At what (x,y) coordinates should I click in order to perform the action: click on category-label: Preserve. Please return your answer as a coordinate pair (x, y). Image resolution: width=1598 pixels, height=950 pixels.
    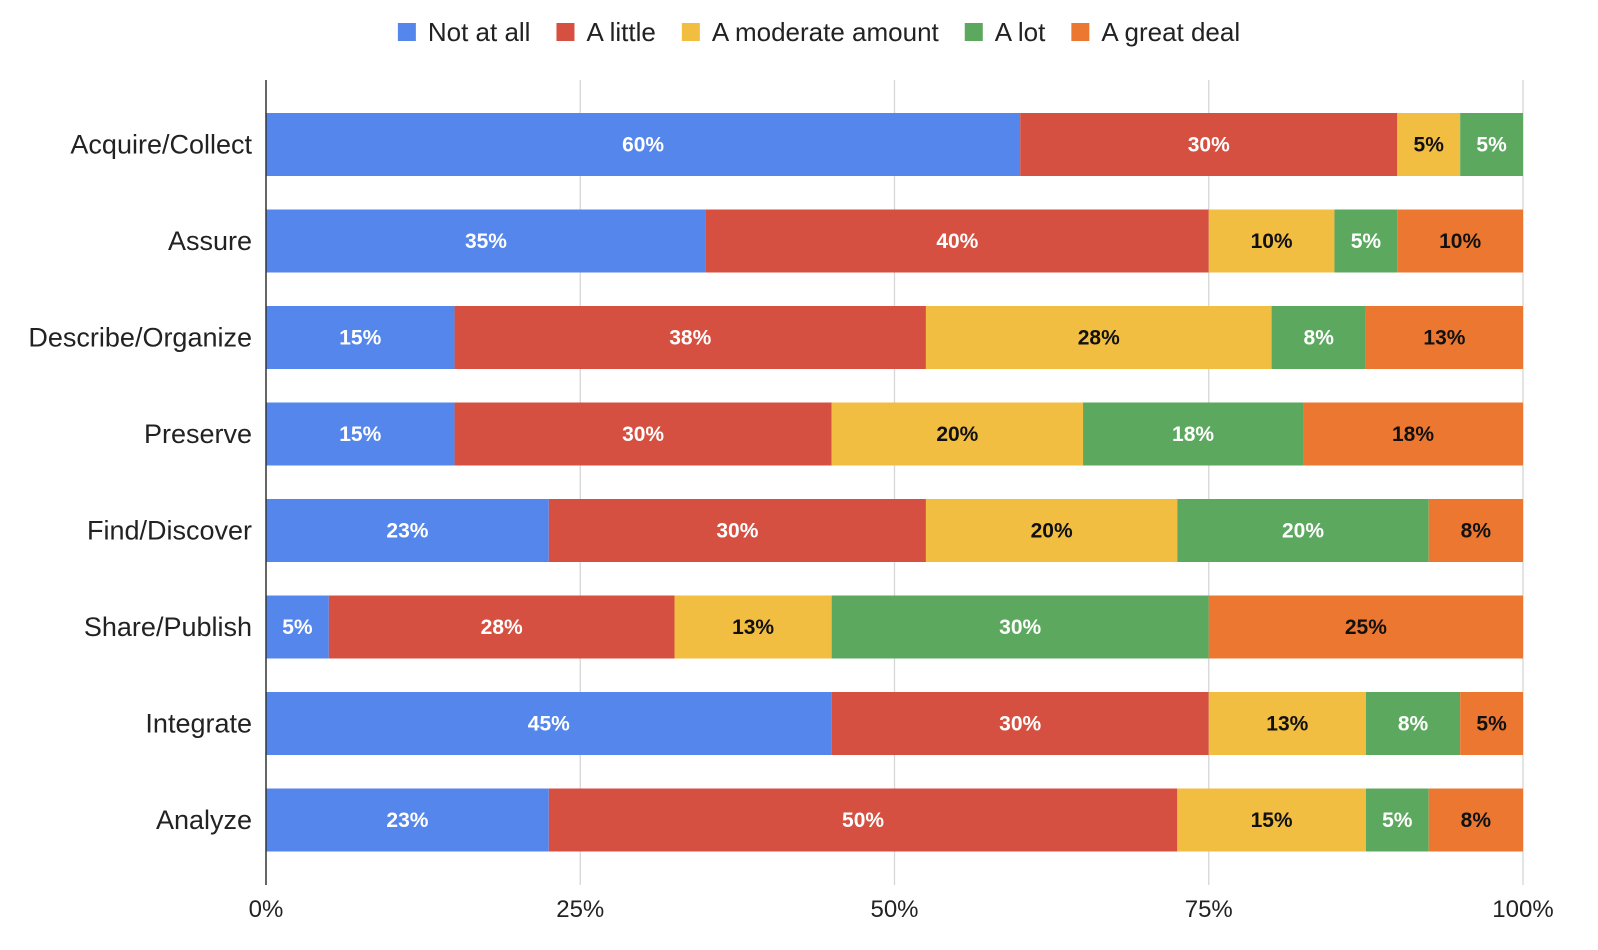
    Looking at the image, I should click on (198, 434).